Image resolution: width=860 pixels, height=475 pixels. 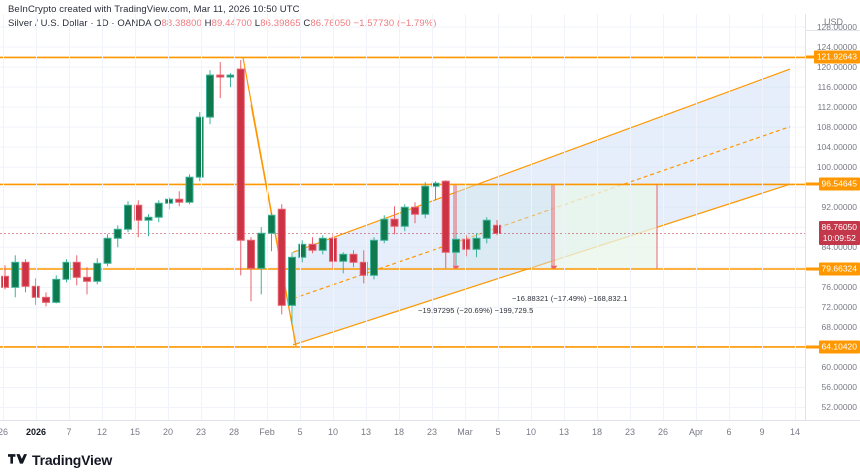 What do you see at coordinates (330, 23) in the screenshot?
I see `close-value: 86.76050` at bounding box center [330, 23].